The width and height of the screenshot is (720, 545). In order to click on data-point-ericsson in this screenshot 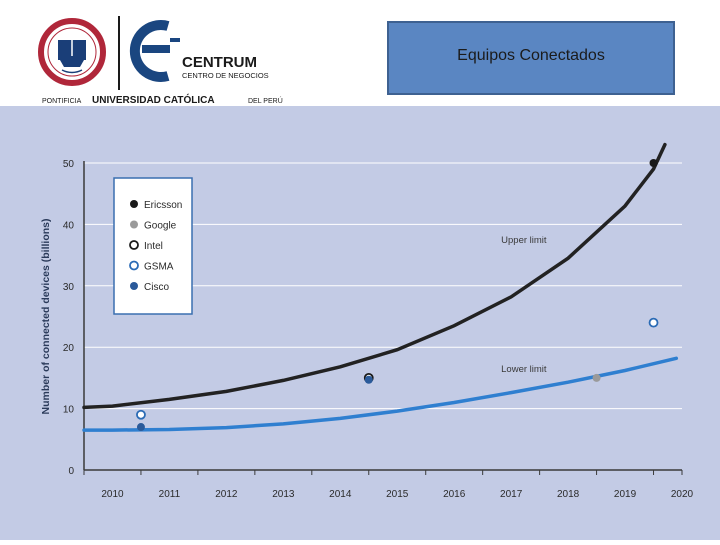, I will do `click(653, 163)`.